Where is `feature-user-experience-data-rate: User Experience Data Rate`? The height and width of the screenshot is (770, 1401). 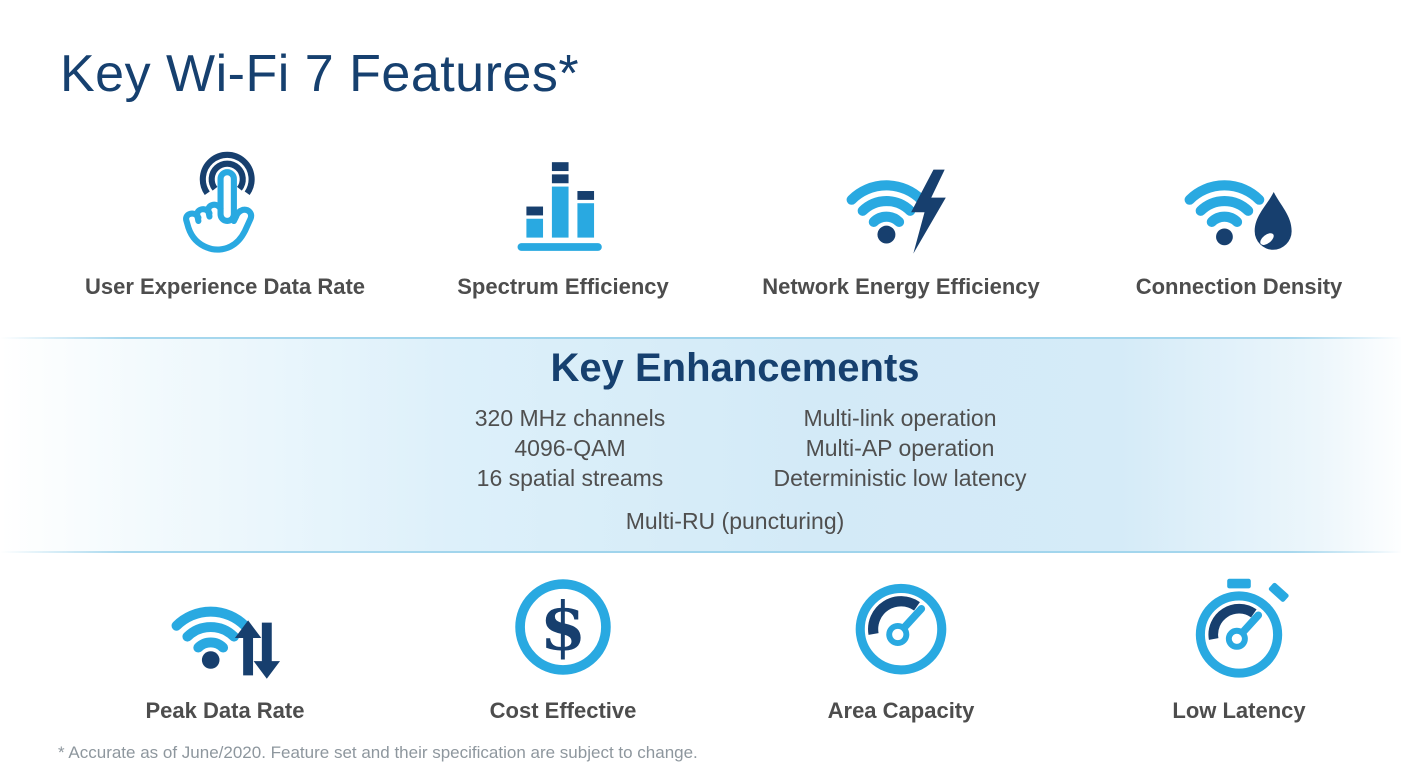
feature-user-experience-data-rate: User Experience Data Rate is located at coordinates (225, 219).